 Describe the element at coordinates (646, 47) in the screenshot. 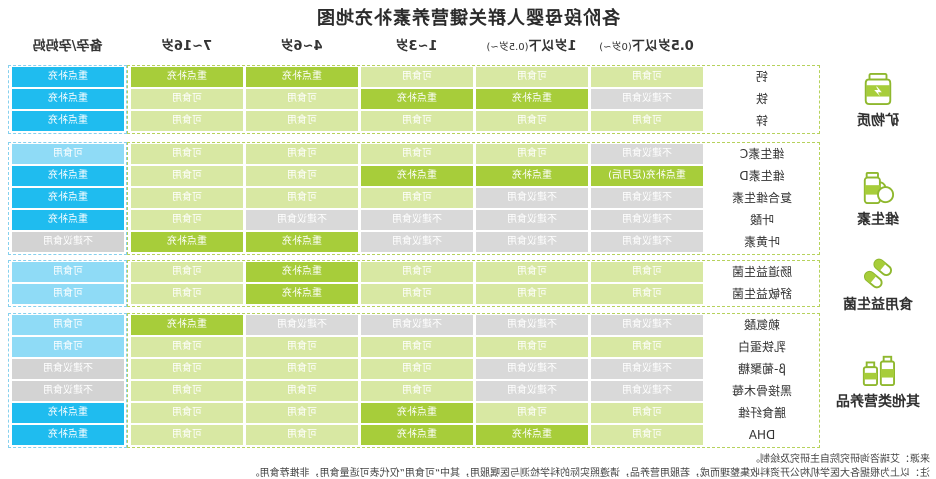

I see `column-header: 0.5岁以下(0岁~)` at that location.